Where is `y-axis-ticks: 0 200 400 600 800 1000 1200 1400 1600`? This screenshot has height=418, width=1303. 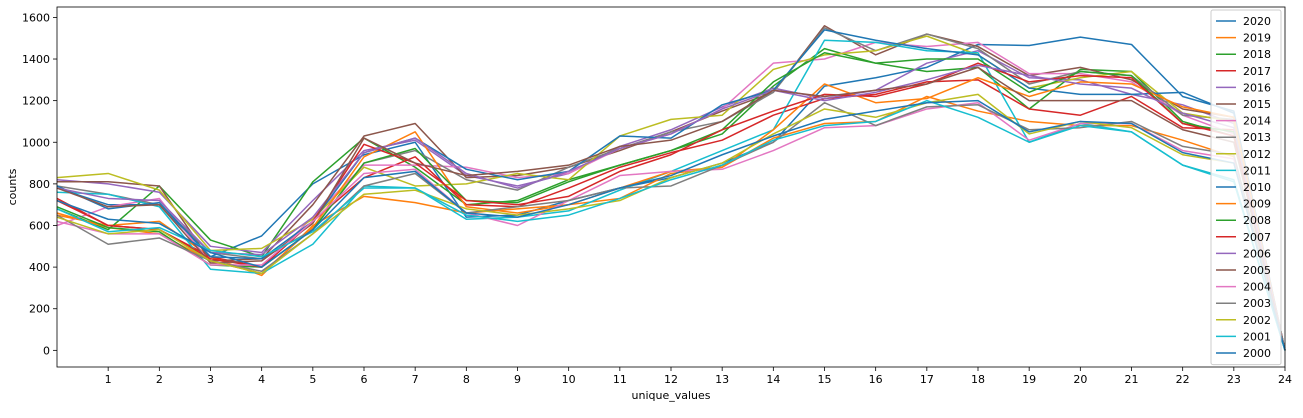 y-axis-ticks: 0 200 400 600 800 1000 1200 1400 1600 is located at coordinates (39, 184).